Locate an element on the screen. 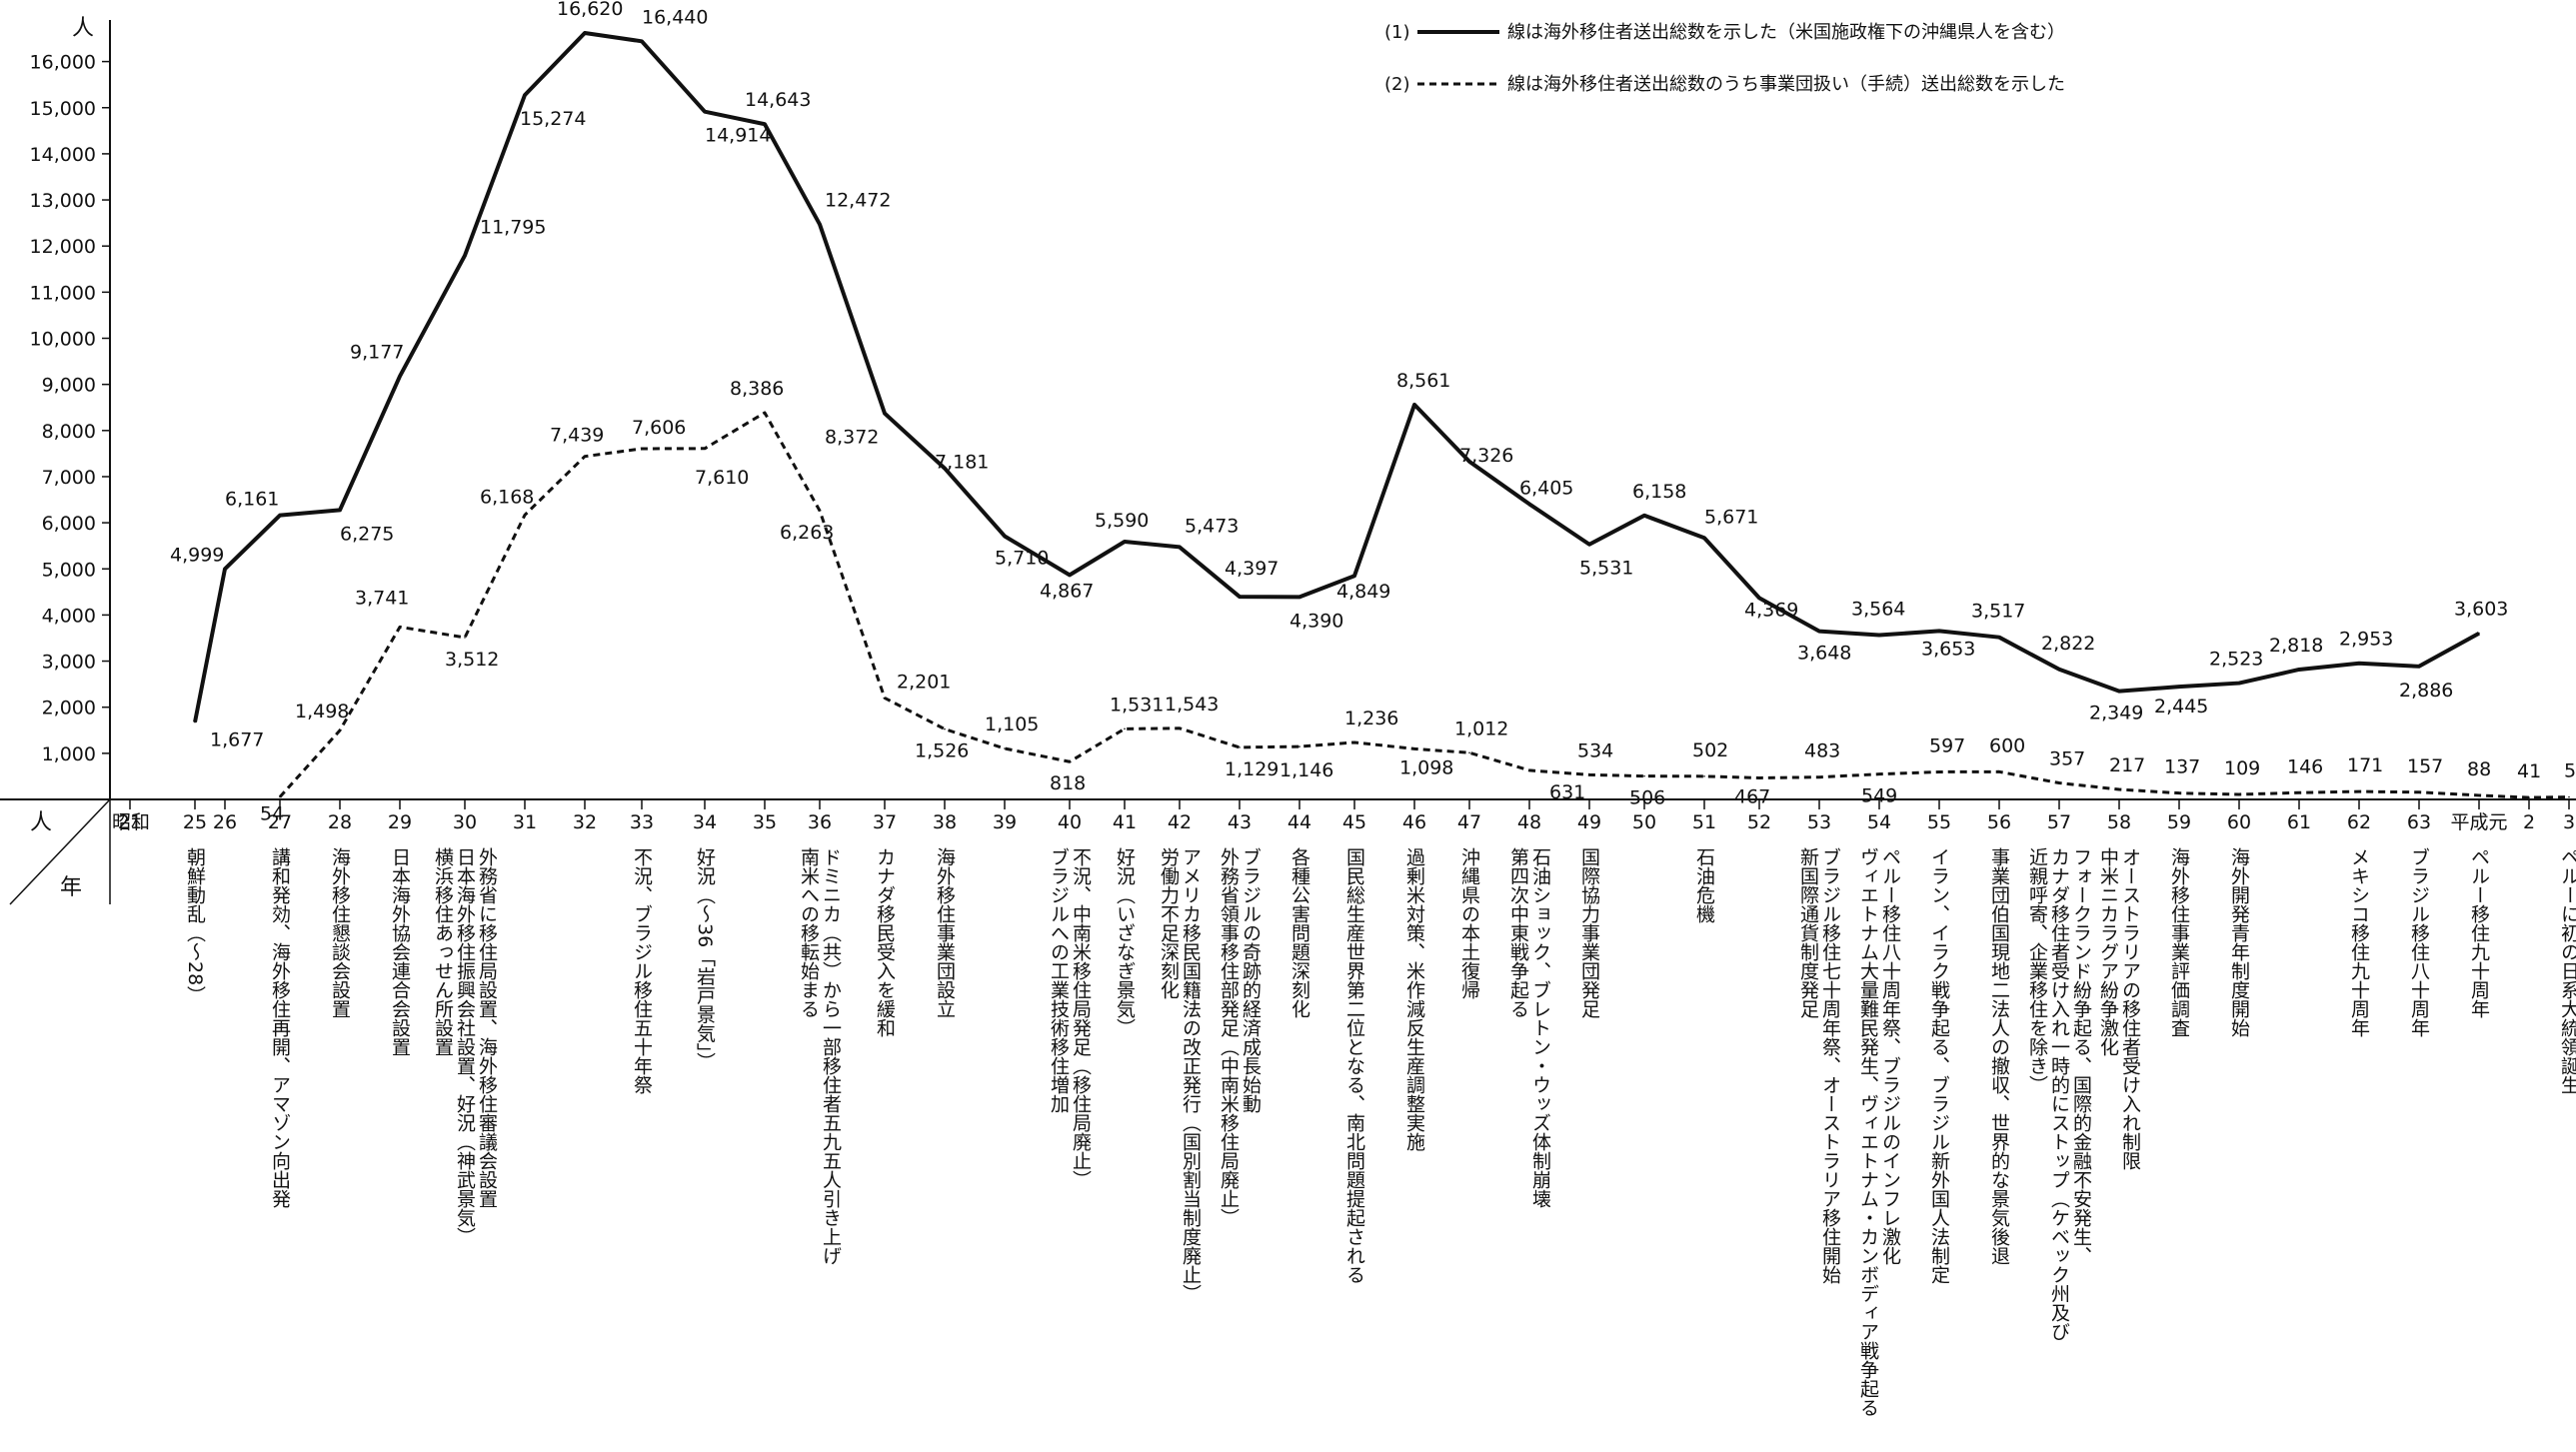 Image resolution: width=2576 pixels, height=1452 pixels. data-label: 3,603 is located at coordinates (2481, 610).